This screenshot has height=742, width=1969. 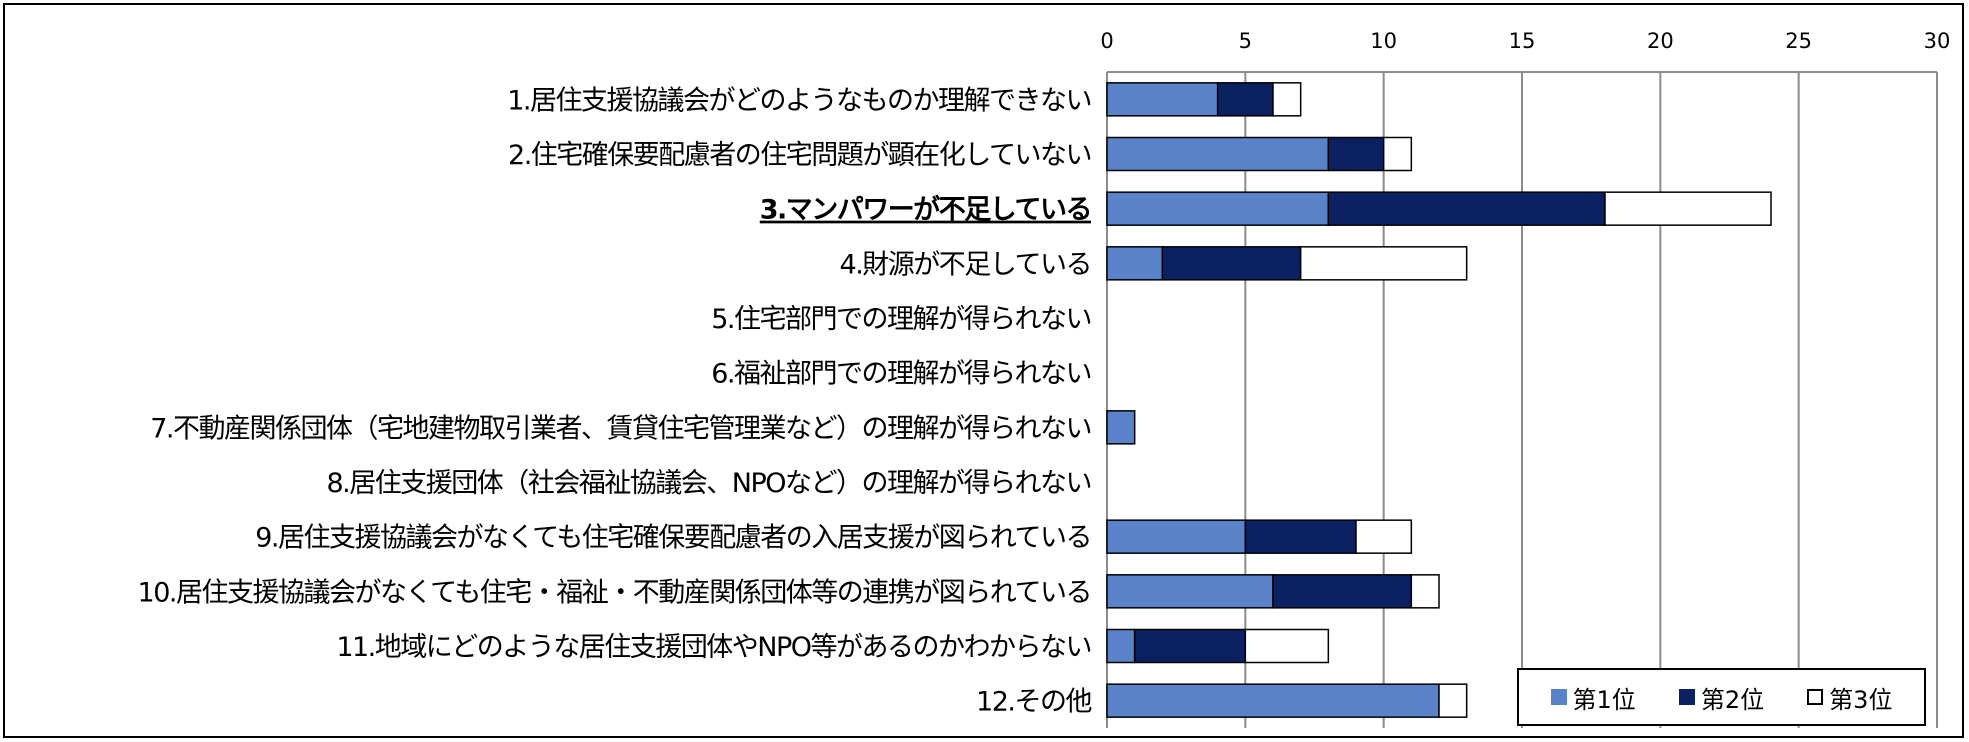 I want to click on legend: 第1位 第2位 第3位, so click(x=1721, y=697).